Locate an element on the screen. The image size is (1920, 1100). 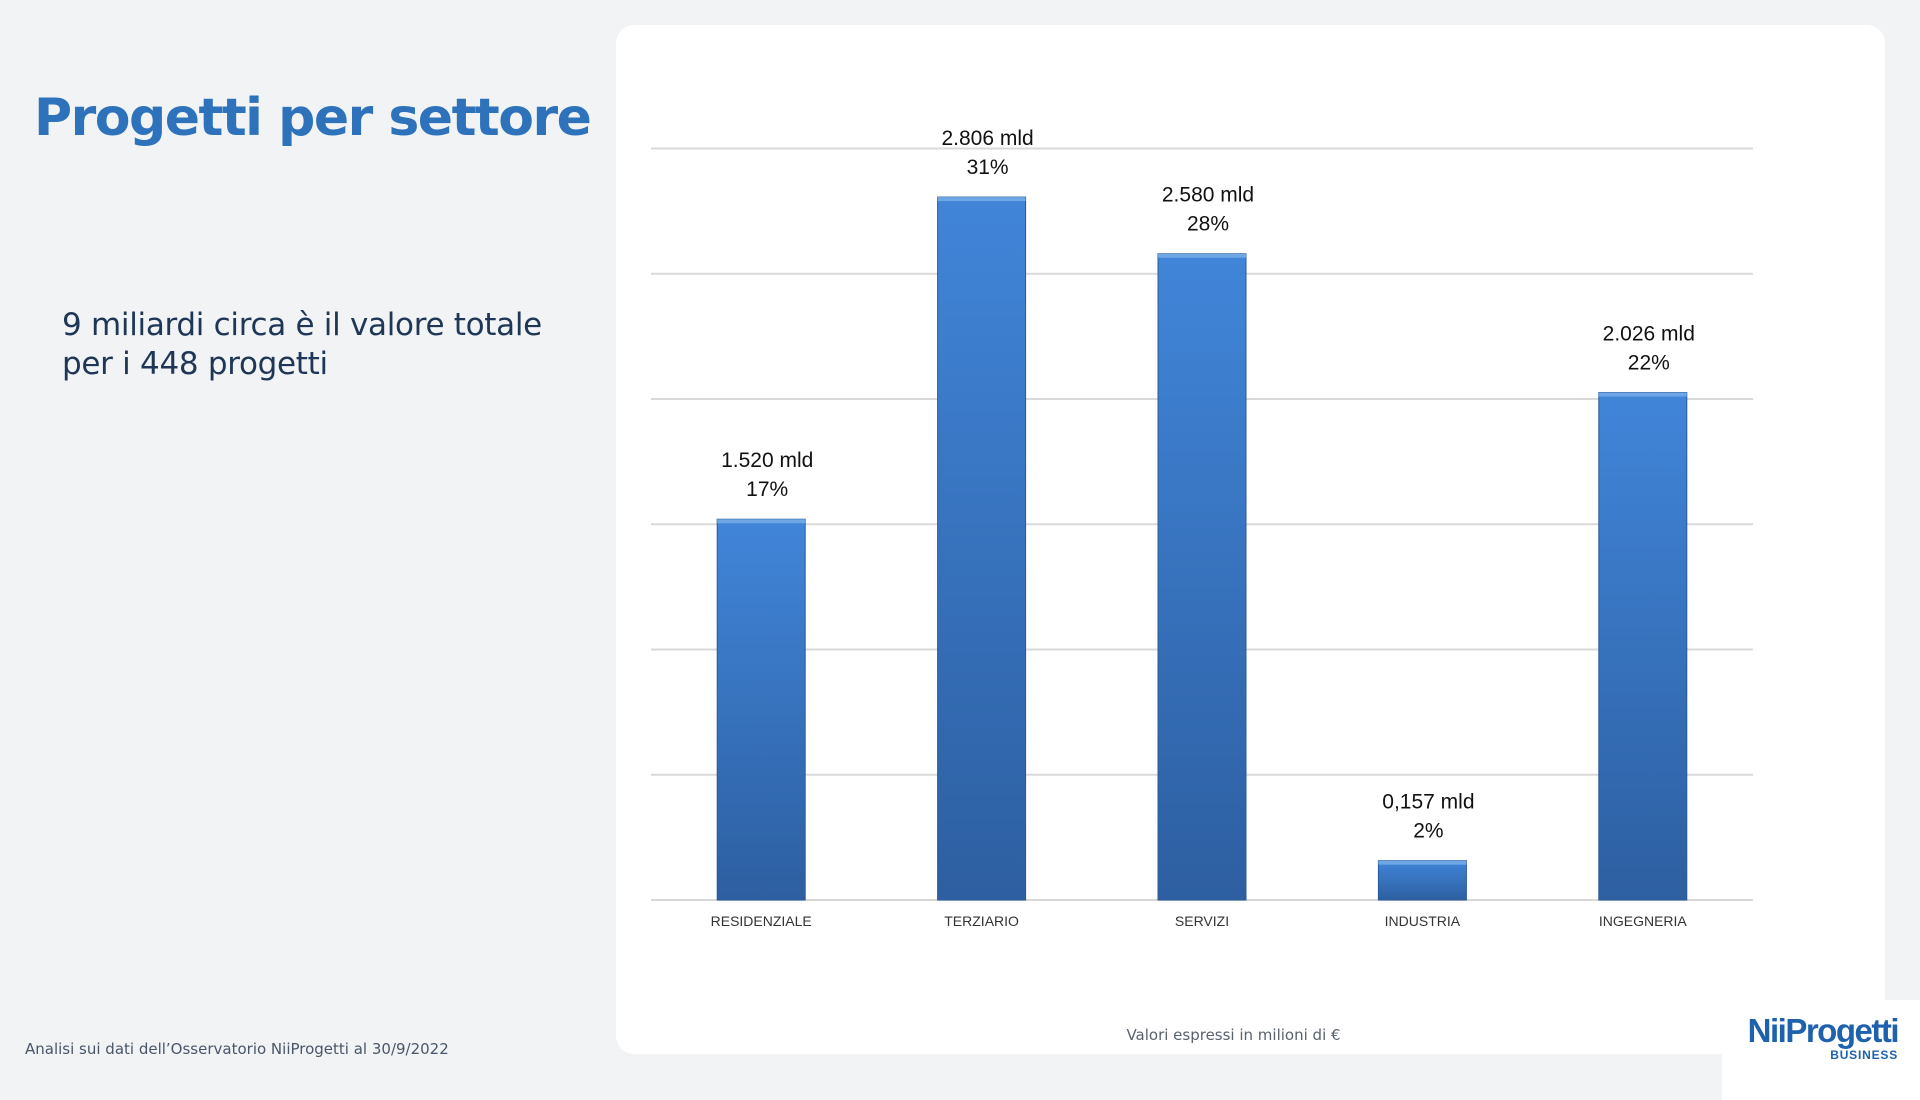
x-tick-label: INGEGNERIA is located at coordinates (1643, 921).